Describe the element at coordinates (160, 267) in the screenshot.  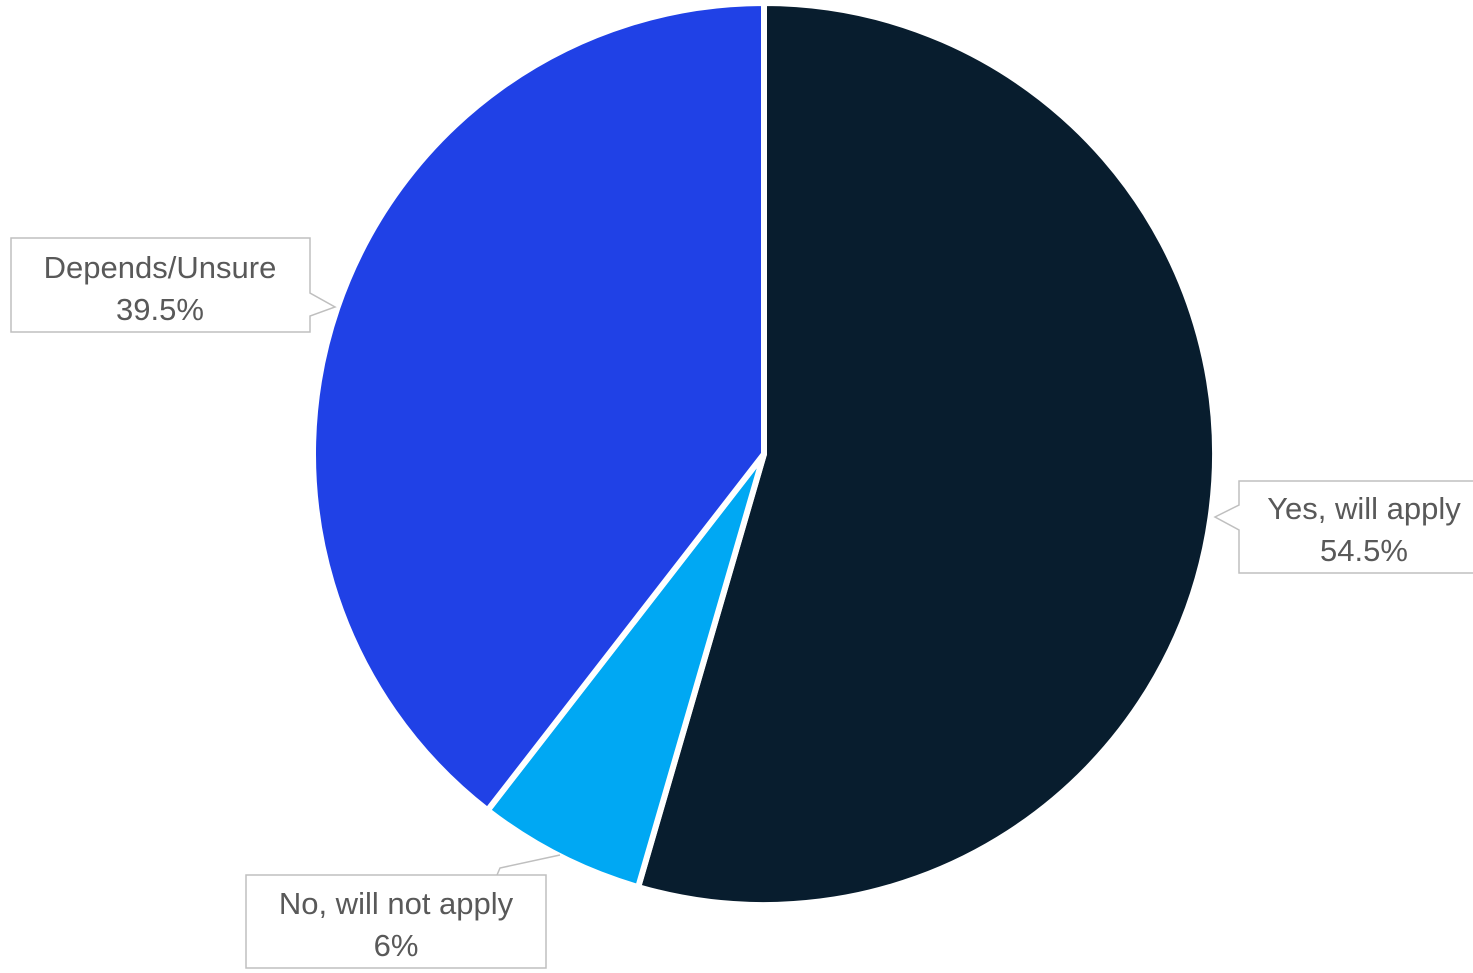
I see `data-label-category-depends-unsure: Depends/Unsure` at that location.